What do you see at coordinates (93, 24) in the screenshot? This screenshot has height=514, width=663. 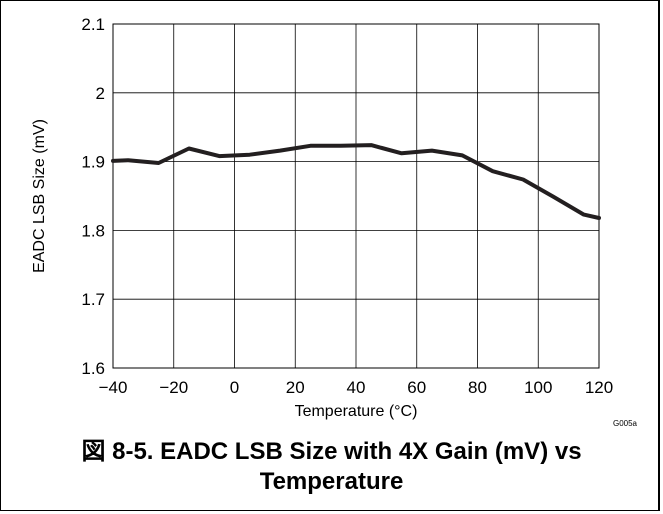 I see `y-tick-label: 2.1` at bounding box center [93, 24].